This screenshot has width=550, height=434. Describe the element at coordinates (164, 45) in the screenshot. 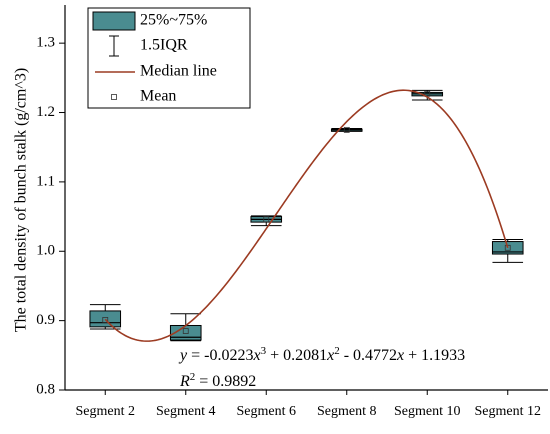

I see `legend-label: 1.5IQR` at that location.